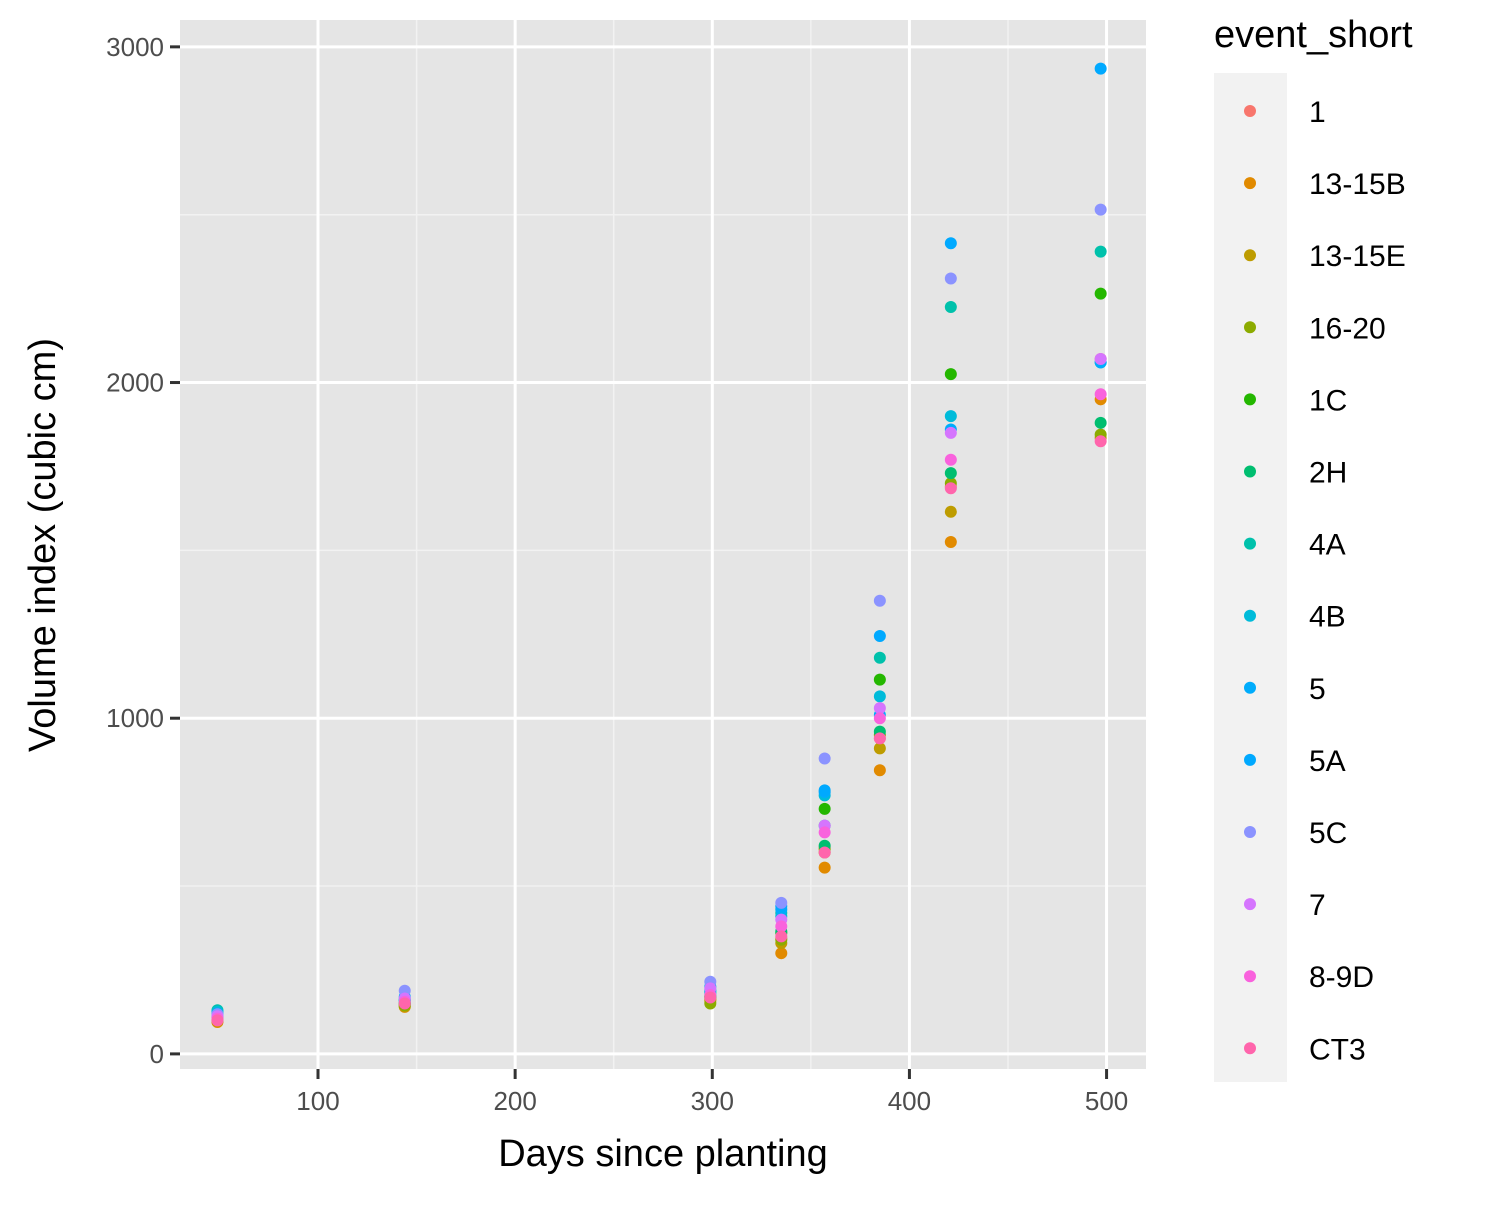 The image size is (1500, 1205). What do you see at coordinates (1337, 1049) in the screenshot?
I see `legend-label: CT3` at bounding box center [1337, 1049].